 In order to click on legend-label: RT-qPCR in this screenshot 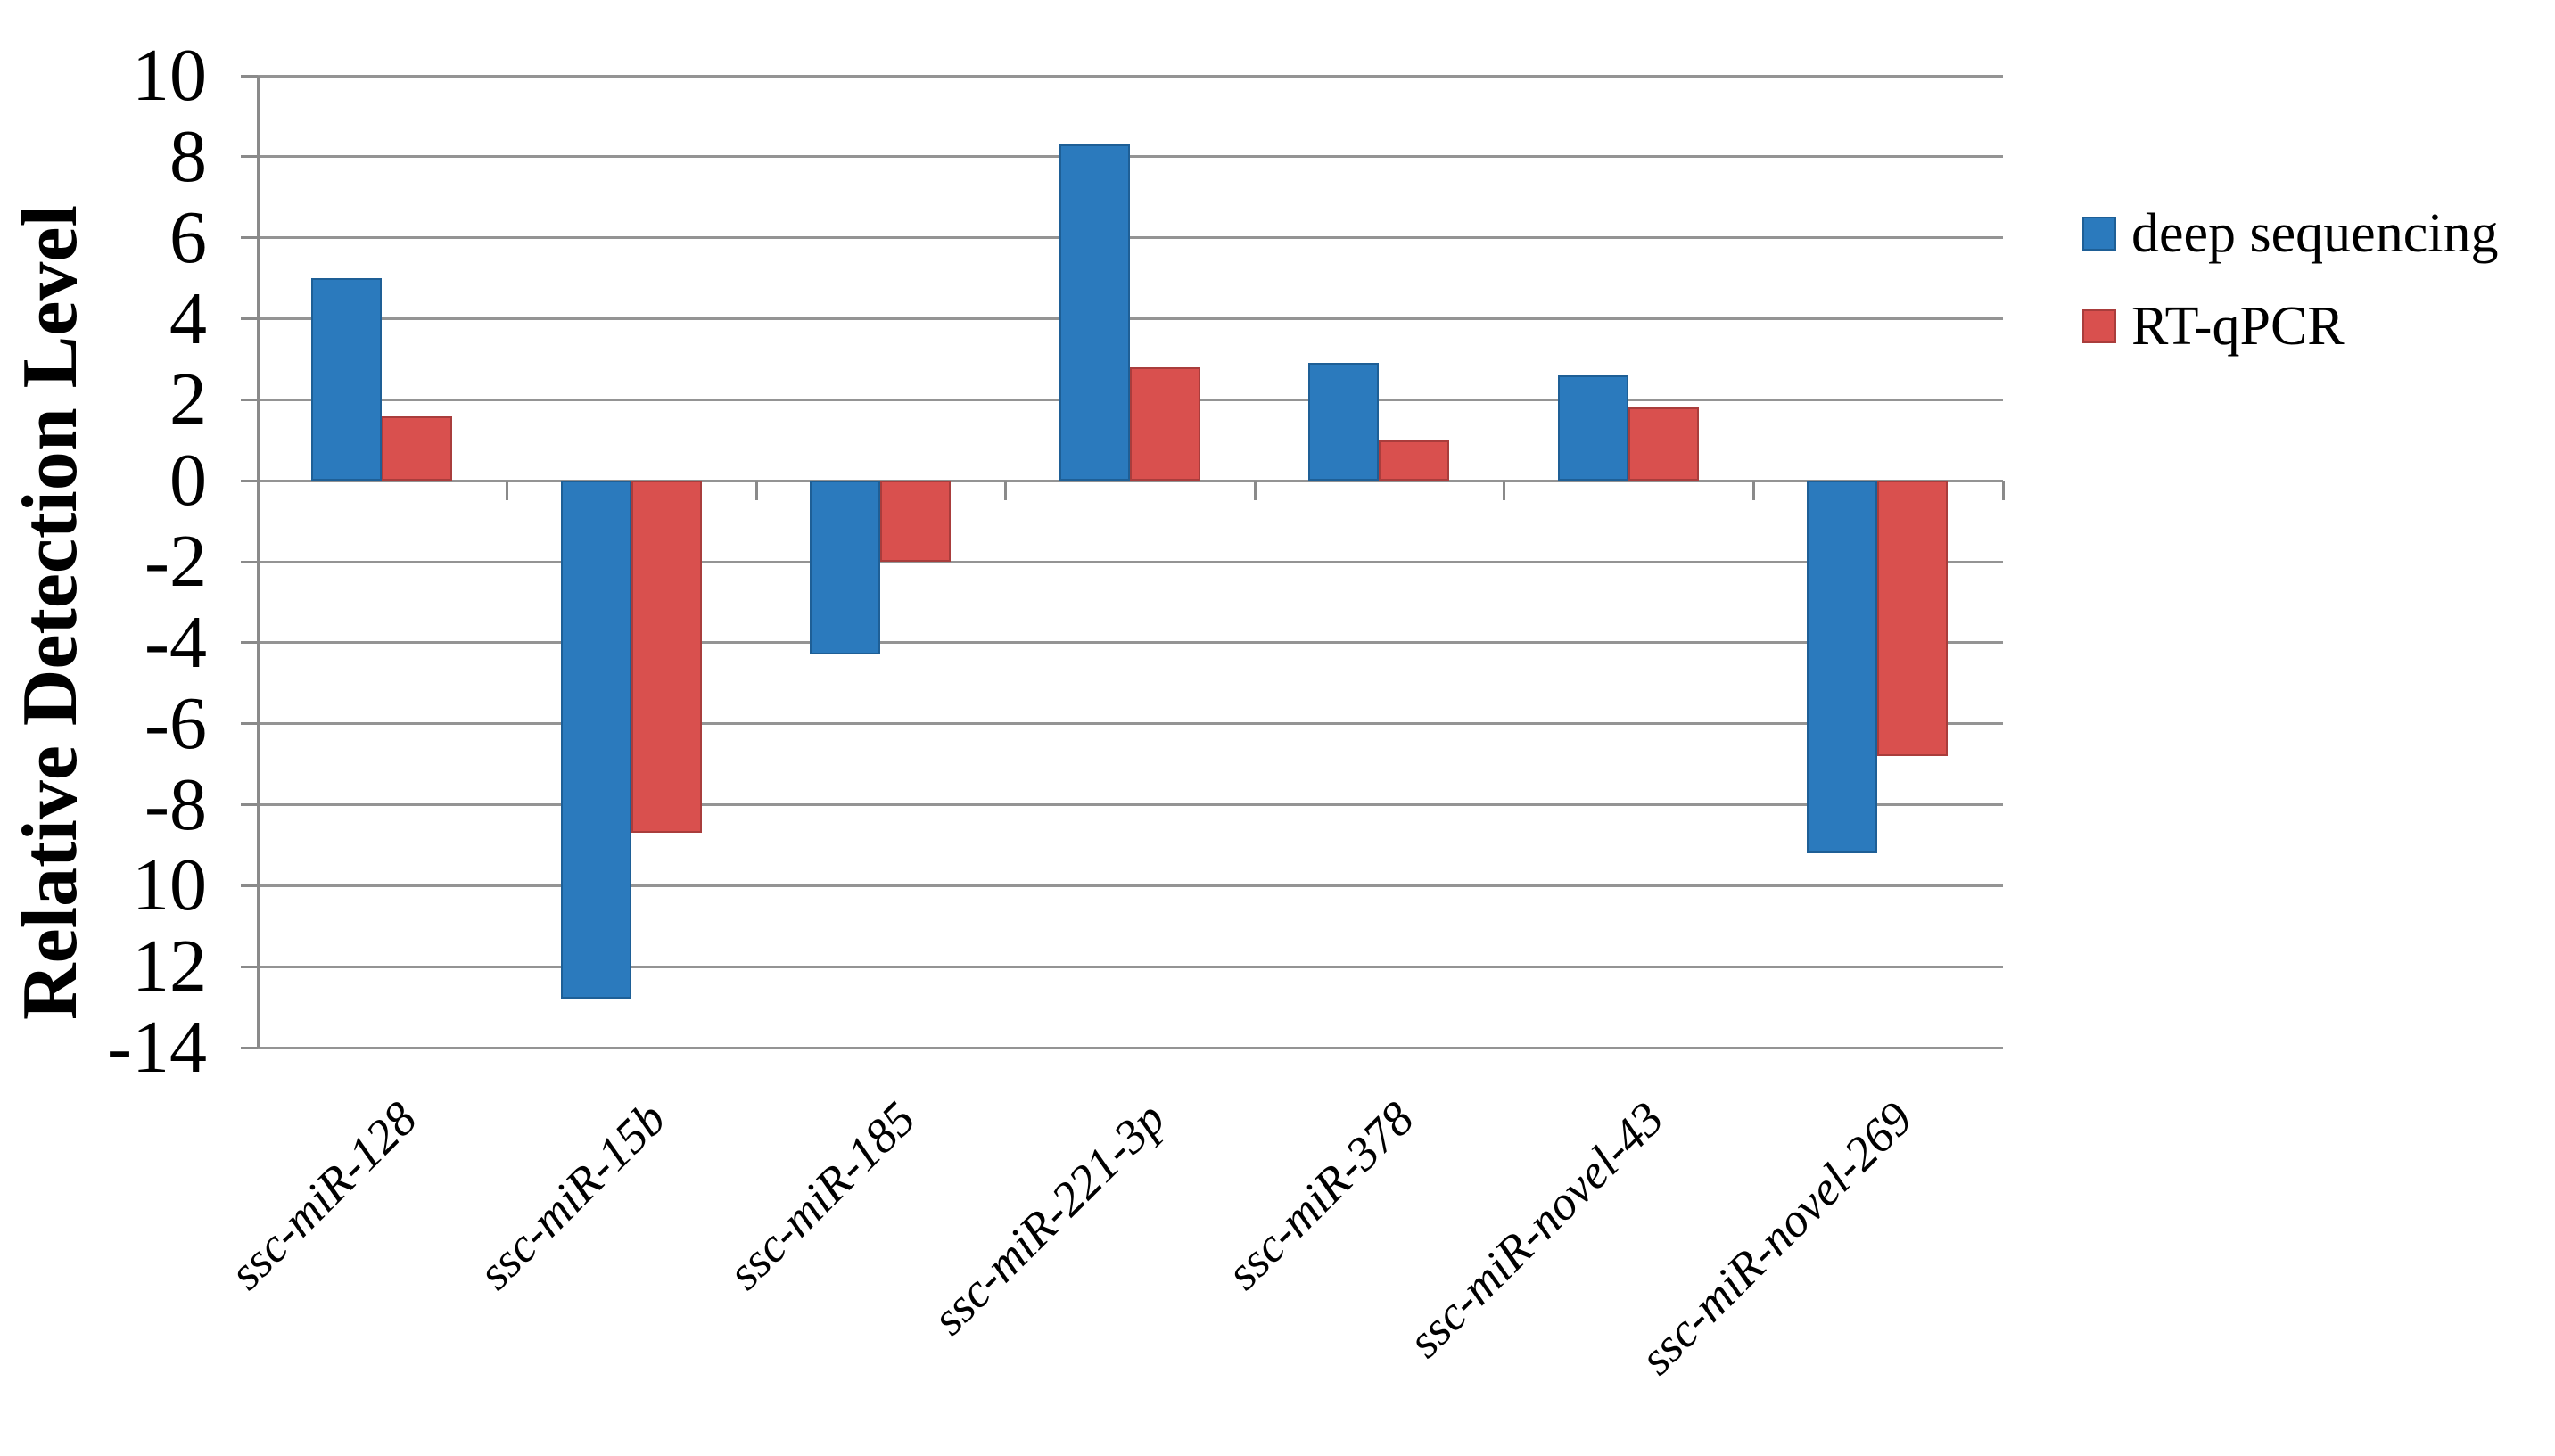, I will do `click(2238, 326)`.